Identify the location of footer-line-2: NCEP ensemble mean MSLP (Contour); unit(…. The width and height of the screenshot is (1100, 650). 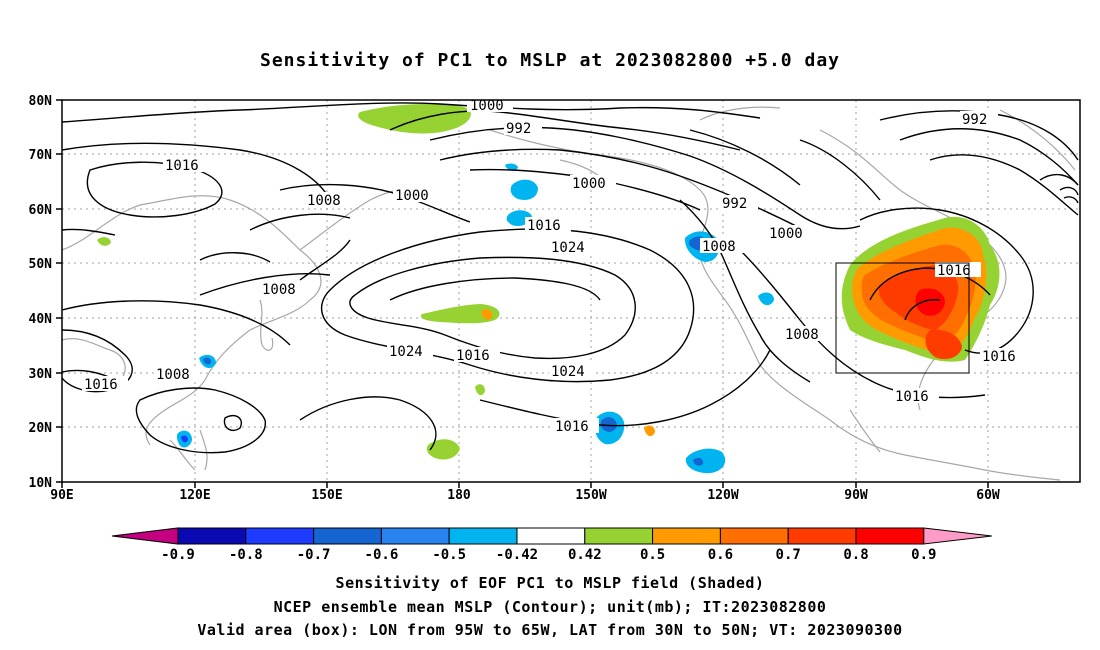
(550, 607).